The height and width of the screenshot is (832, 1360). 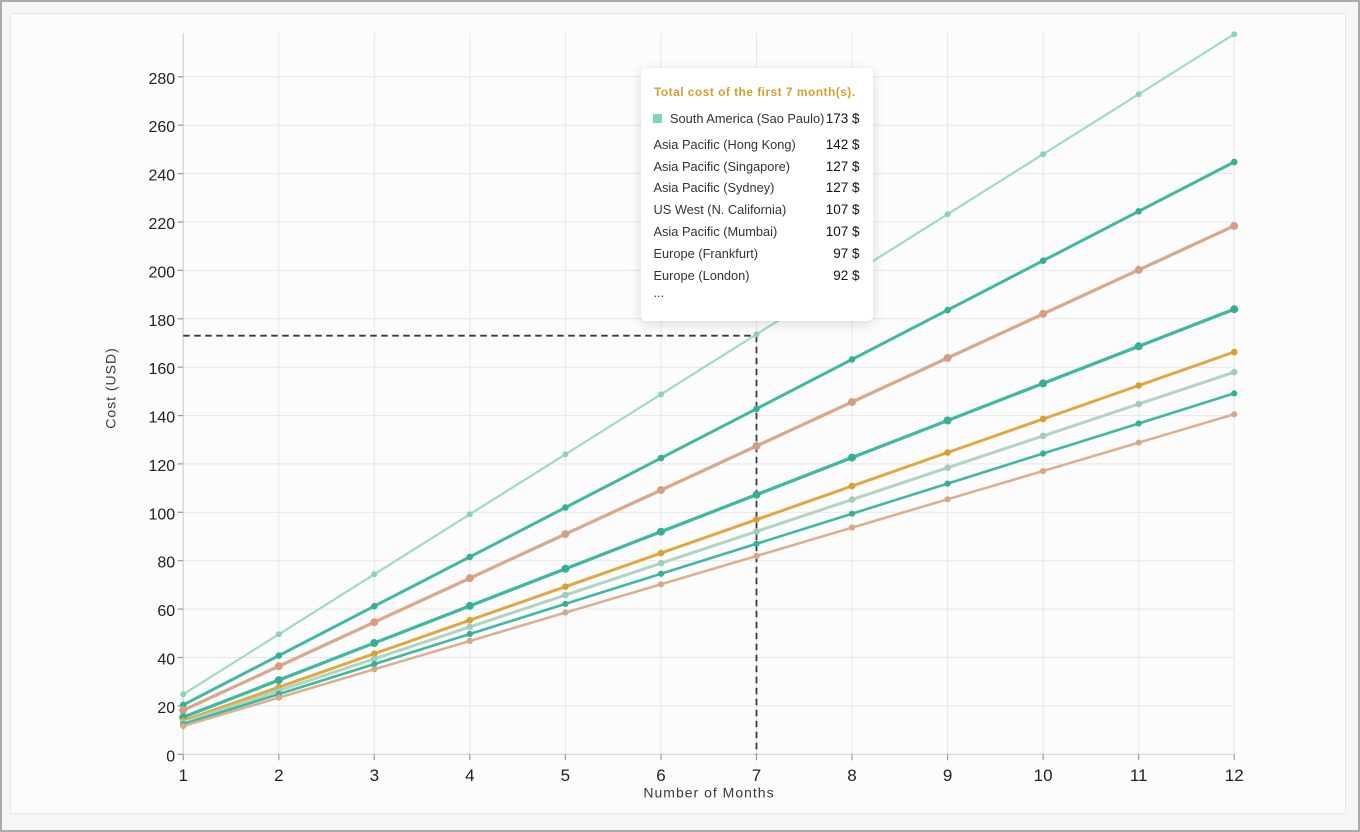 What do you see at coordinates (182, 775) in the screenshot?
I see `svg-text: 1` at bounding box center [182, 775].